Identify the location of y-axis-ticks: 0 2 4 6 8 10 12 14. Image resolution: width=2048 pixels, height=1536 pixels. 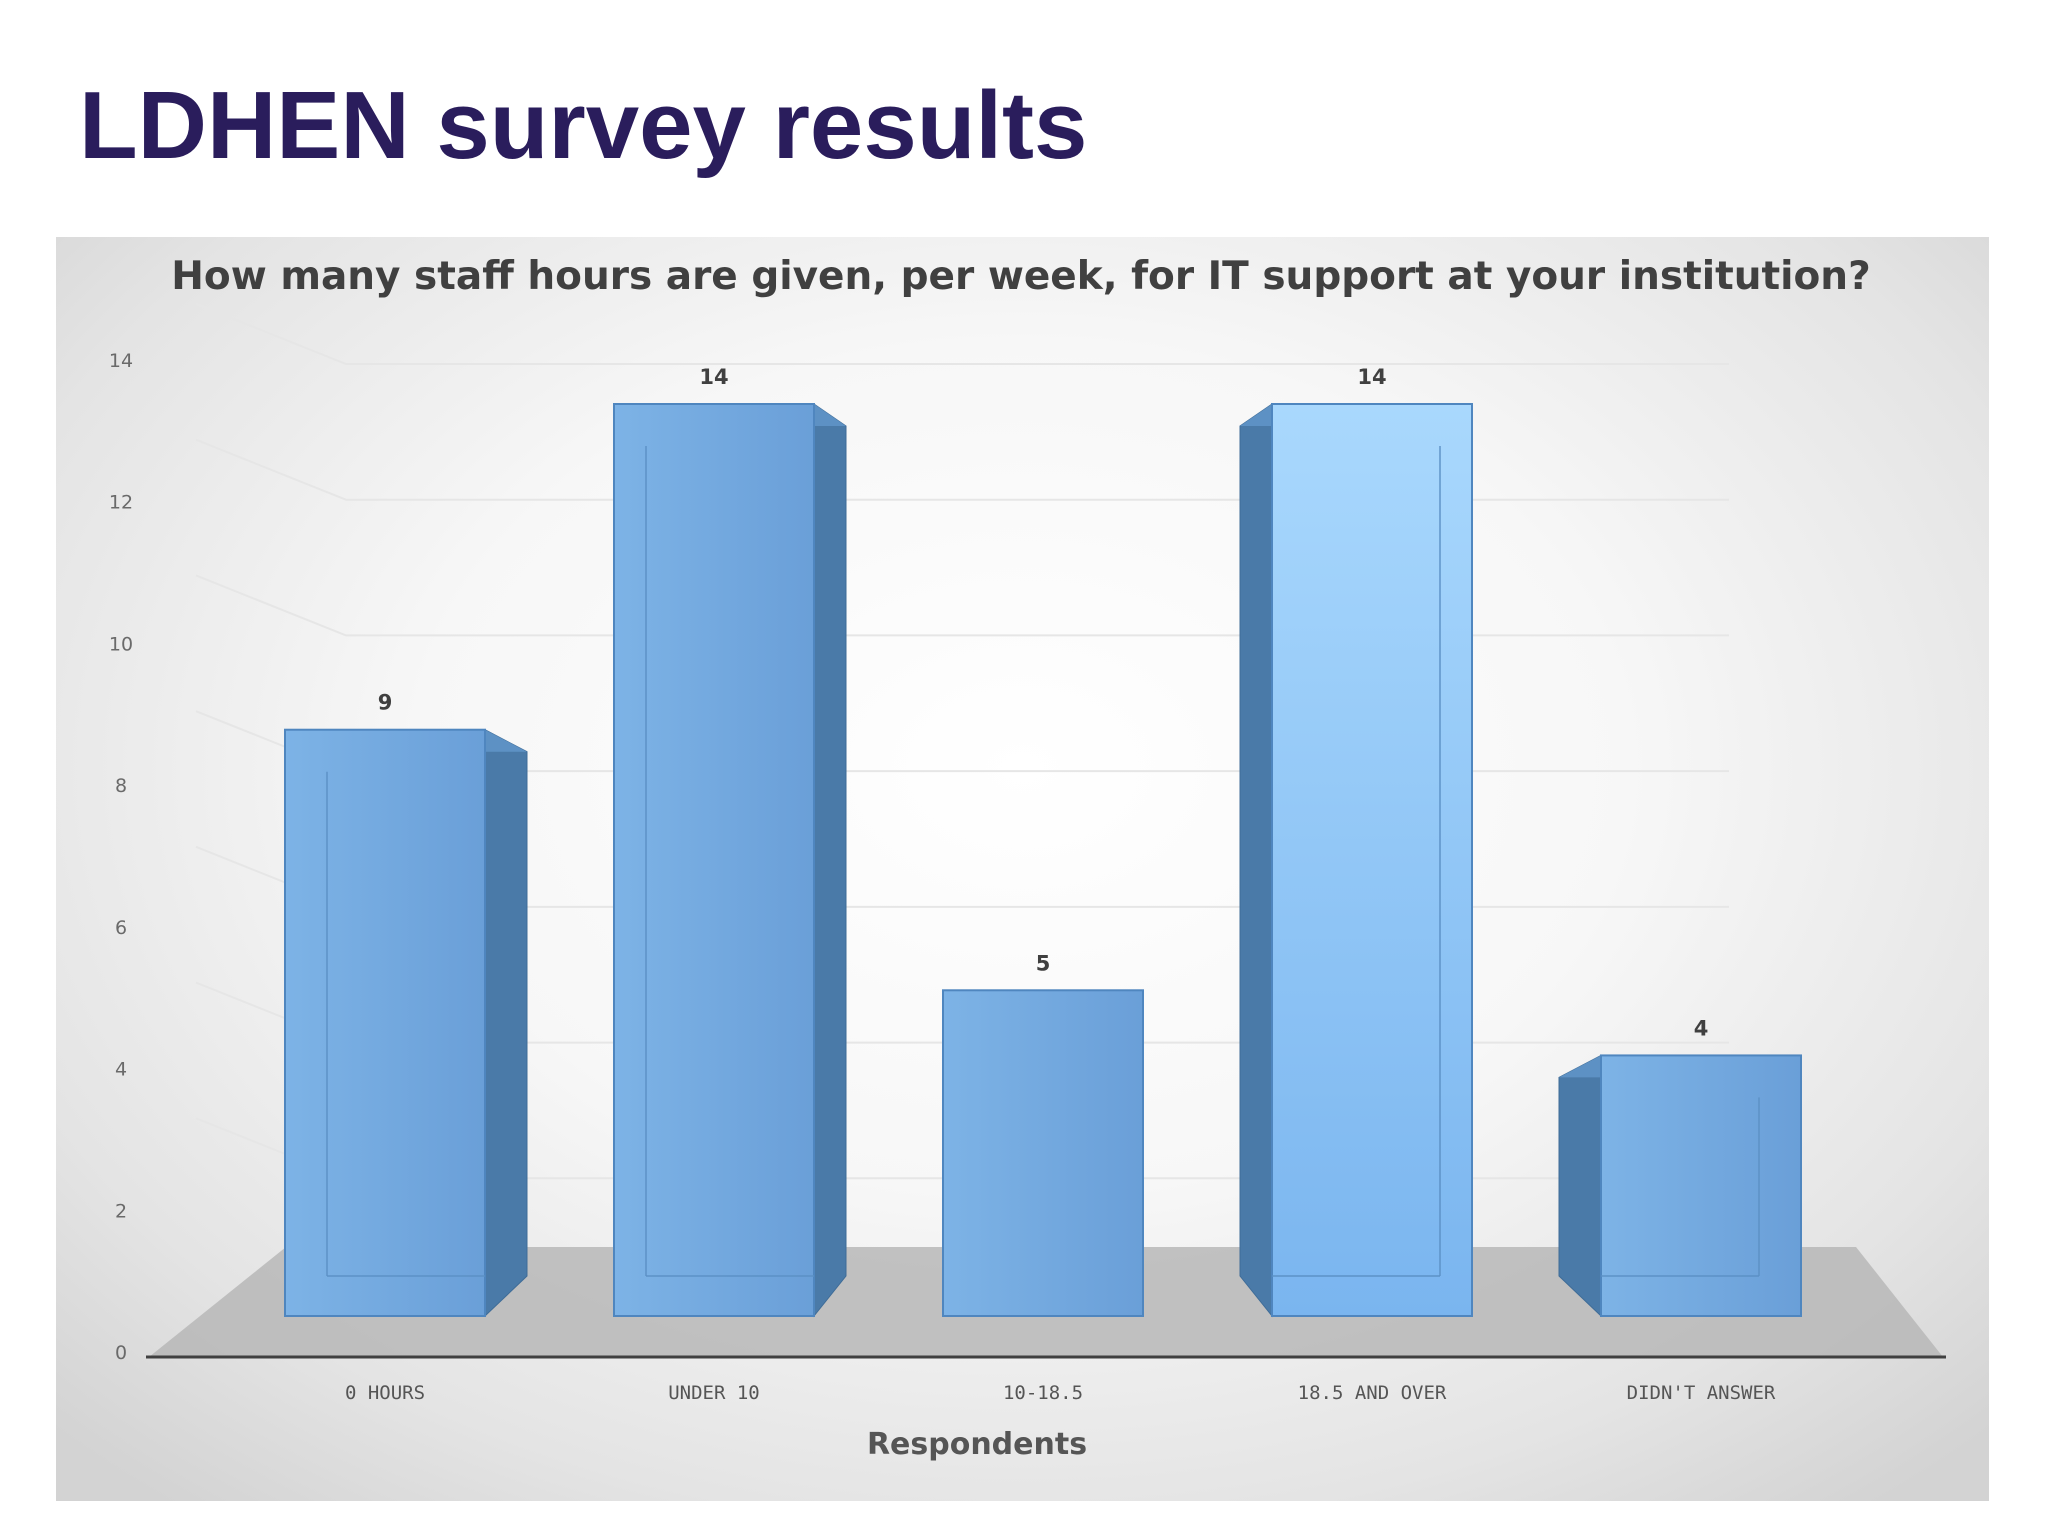
(121, 857).